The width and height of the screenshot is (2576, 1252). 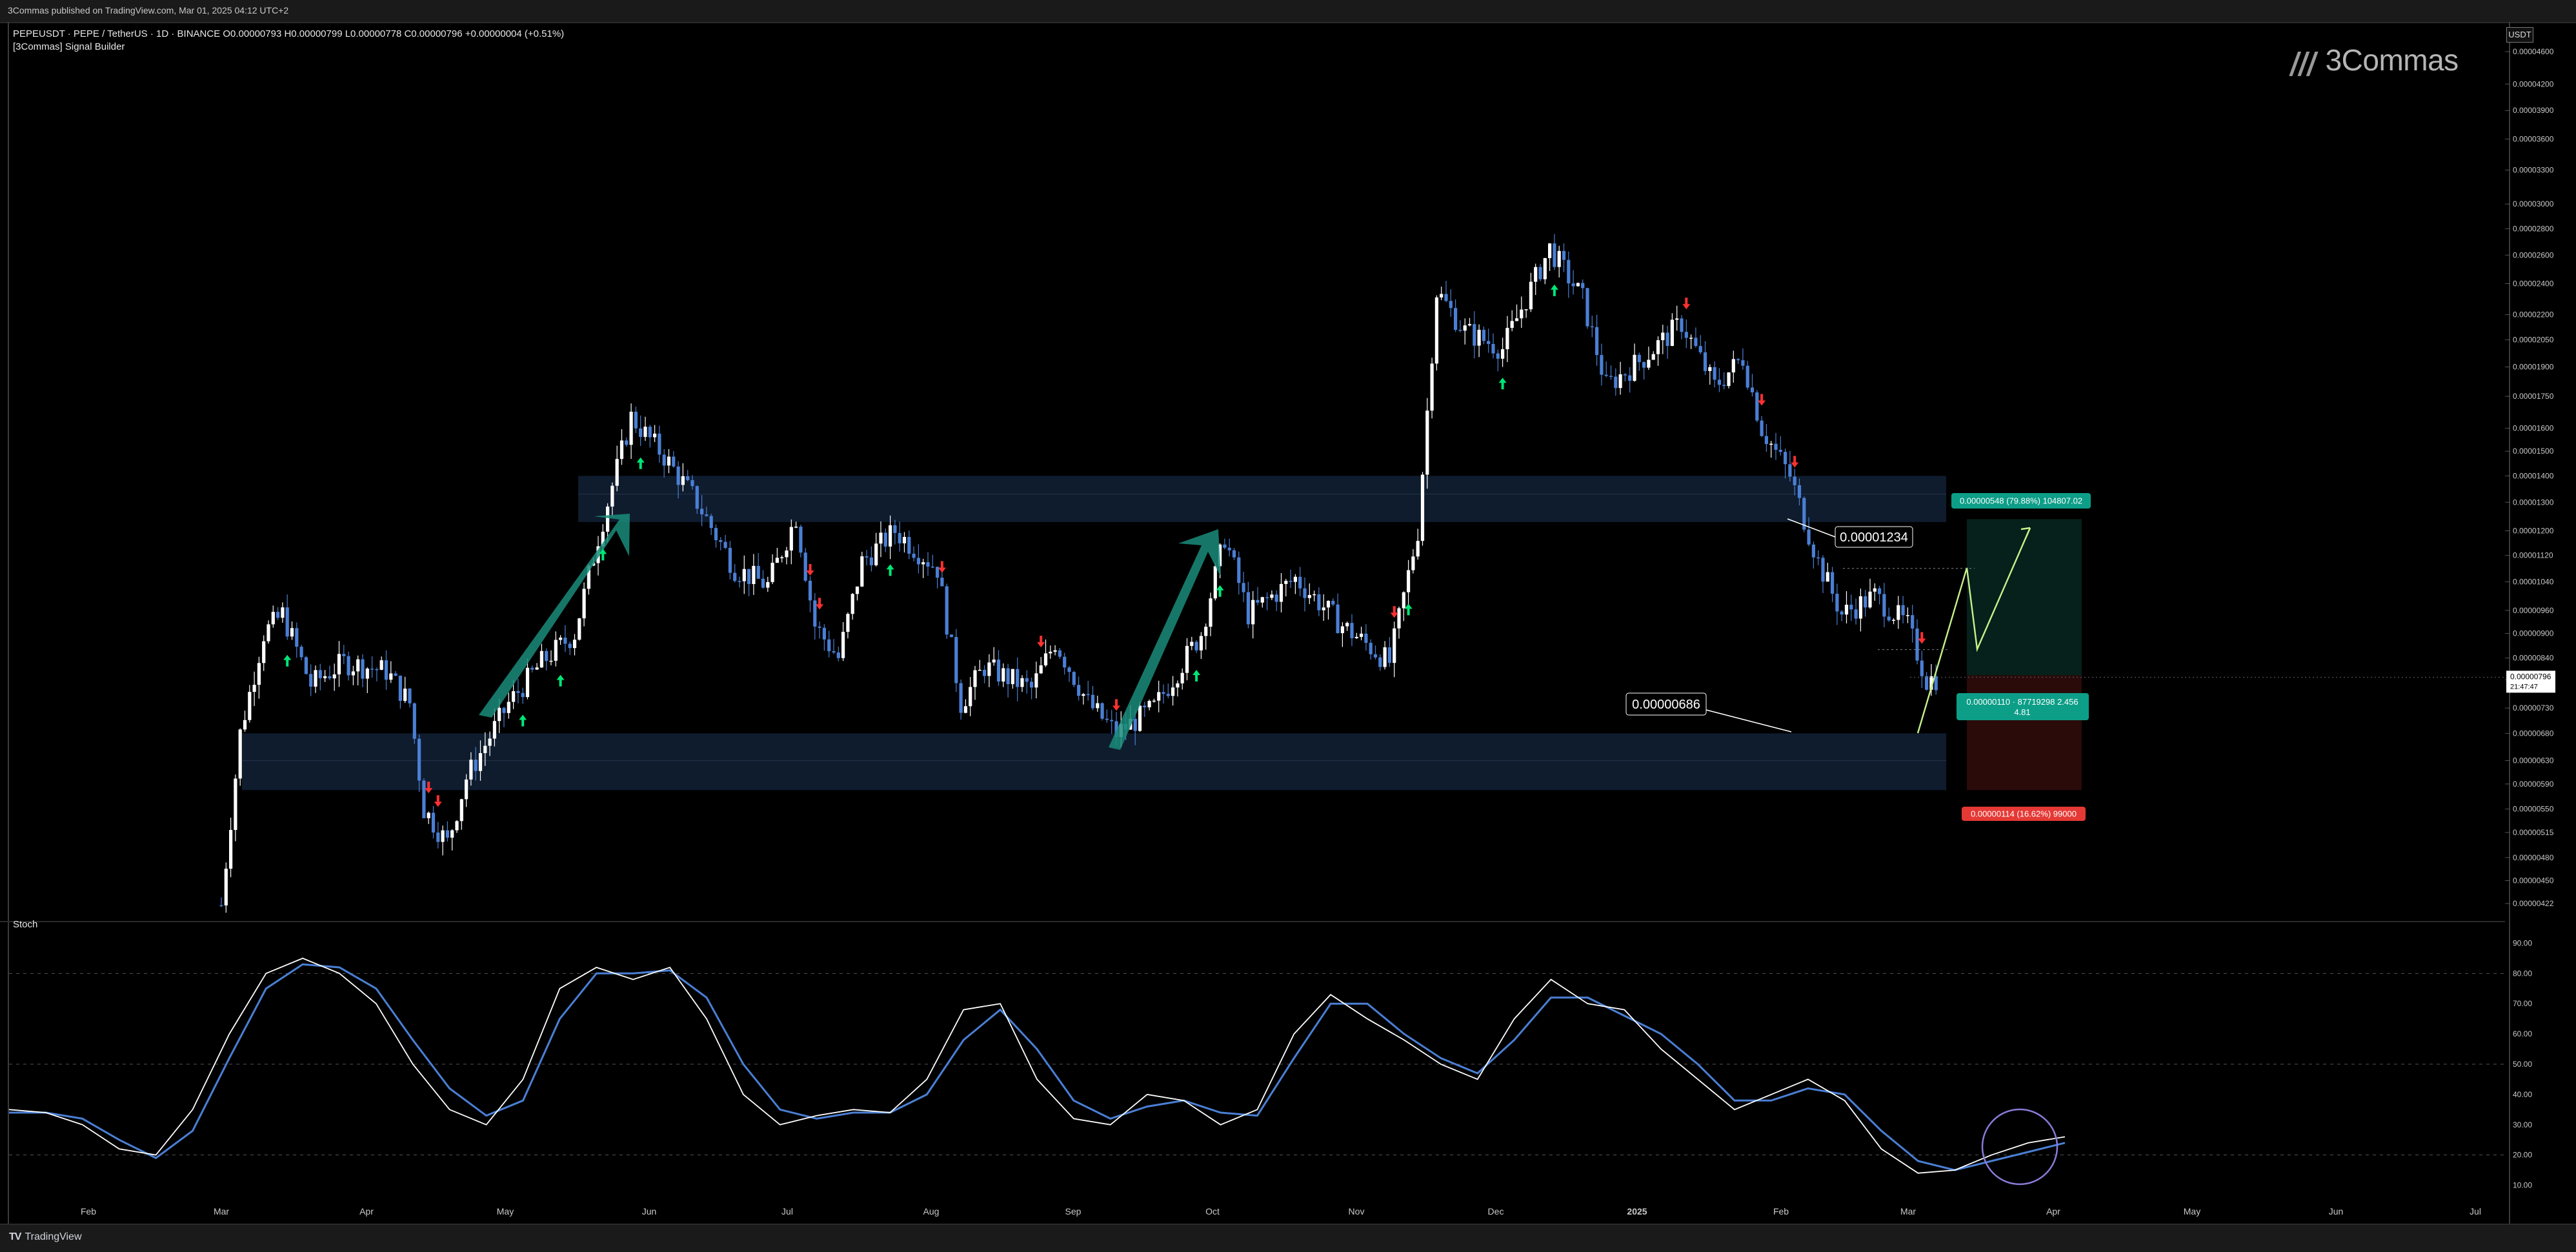 I want to click on tradingview-logo: TV TradingView, so click(x=45, y=1237).